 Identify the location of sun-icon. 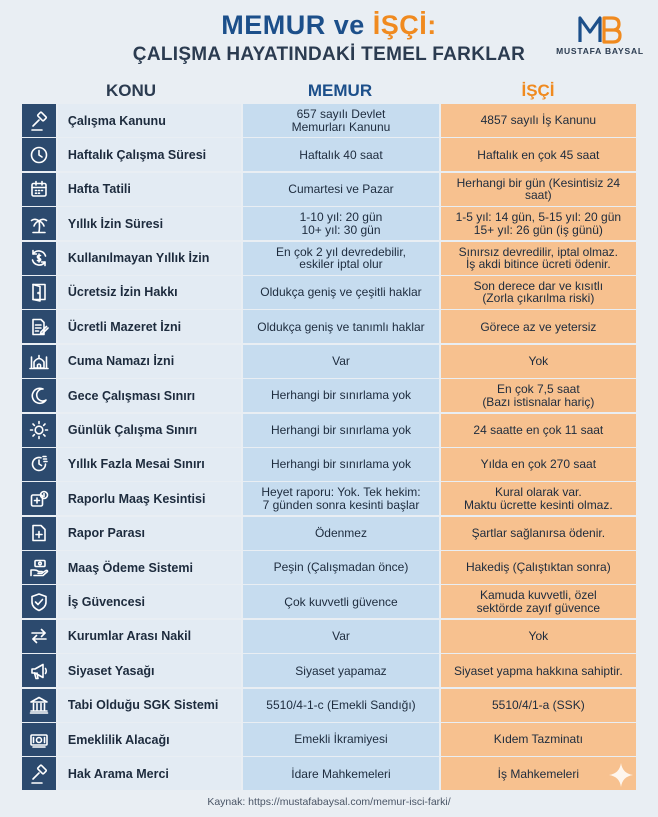
(39, 430).